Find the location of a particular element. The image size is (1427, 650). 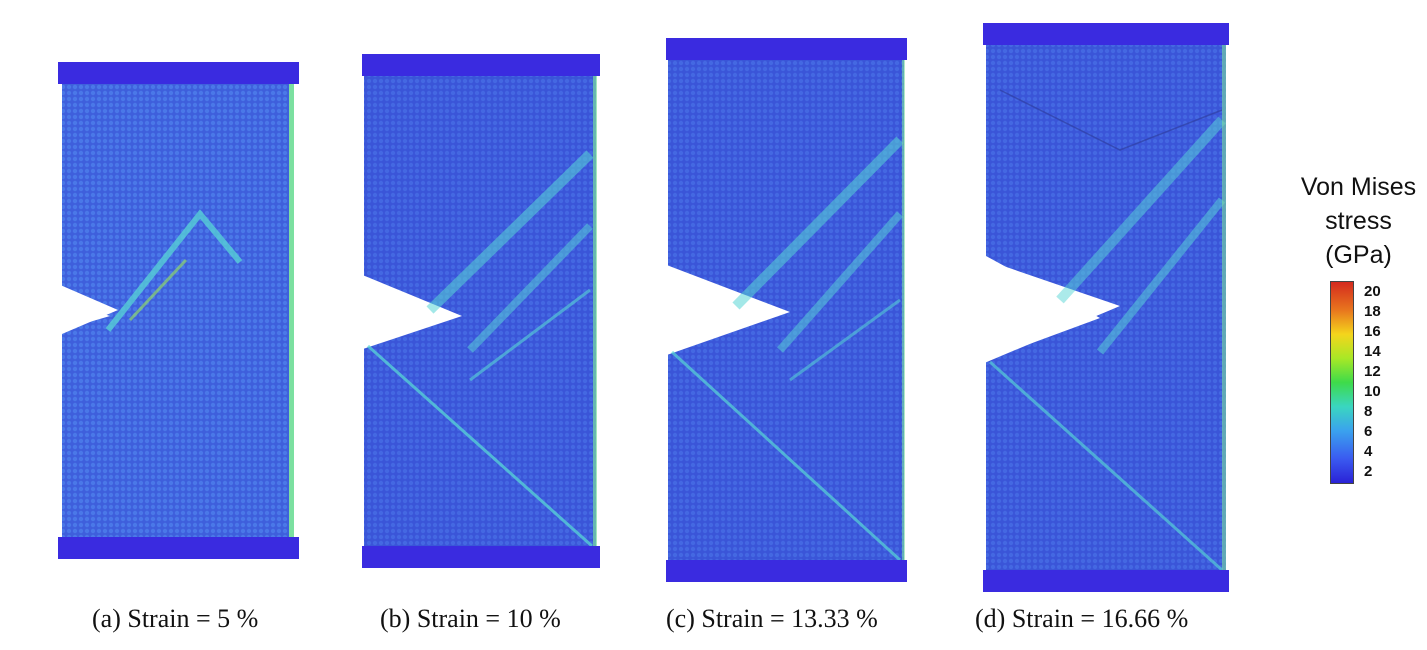

shear-band-c is located at coordinates (818, 223).